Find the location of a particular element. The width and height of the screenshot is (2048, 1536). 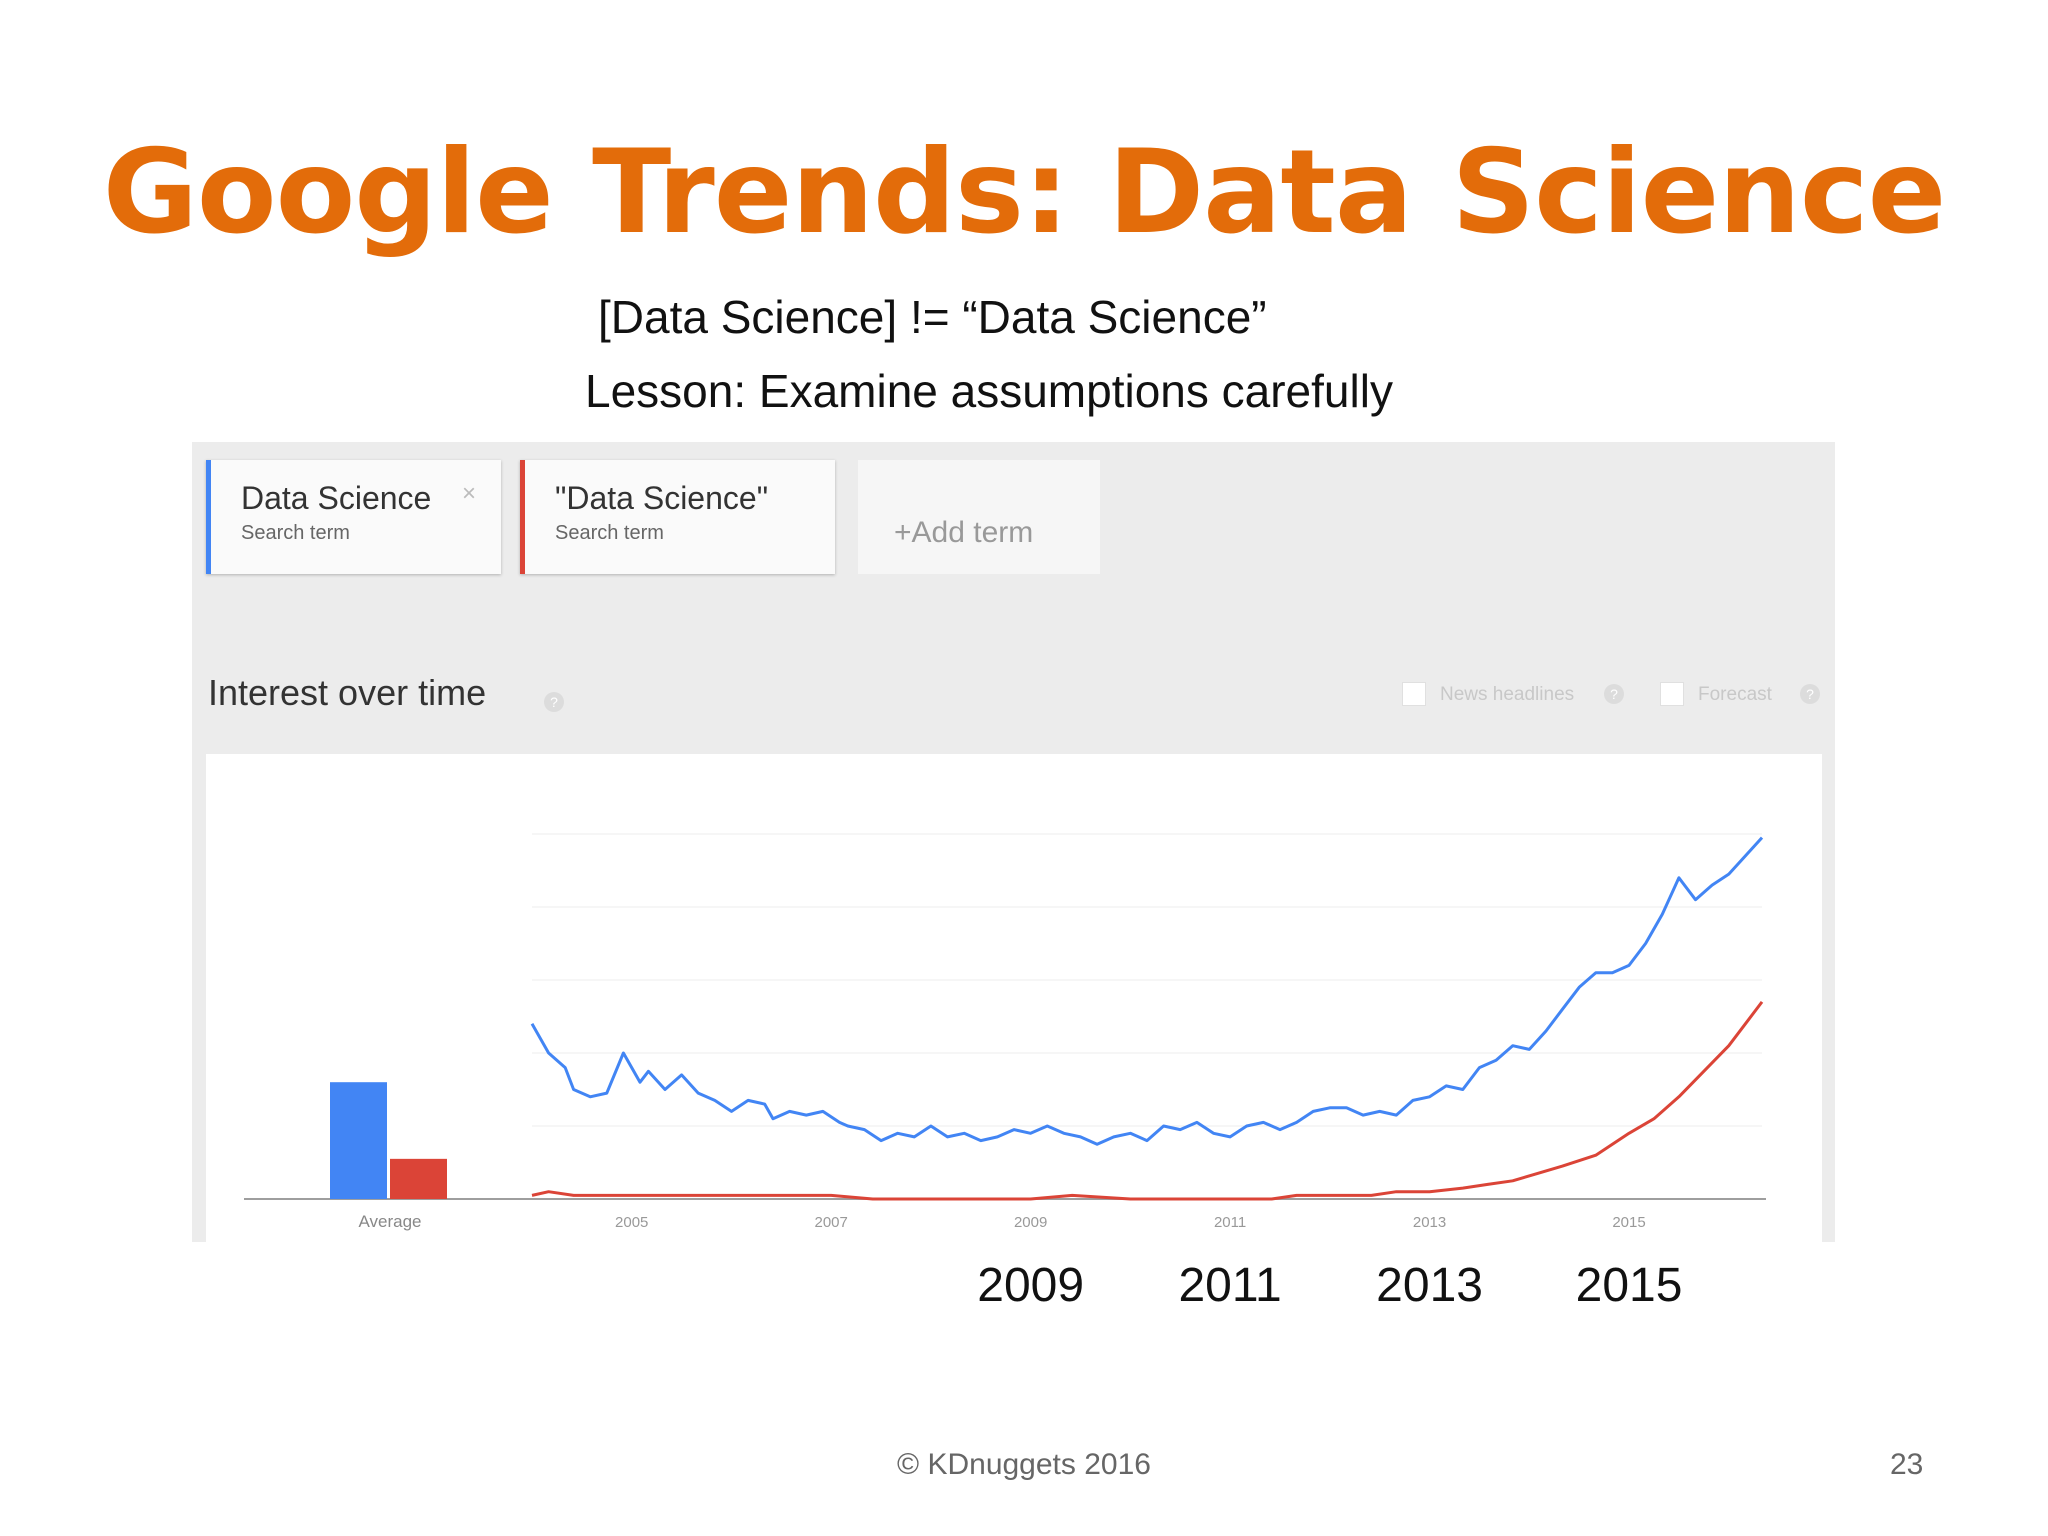

subtitle-line-2: Lesson: Examine assumptions carefully is located at coordinates (989, 391).